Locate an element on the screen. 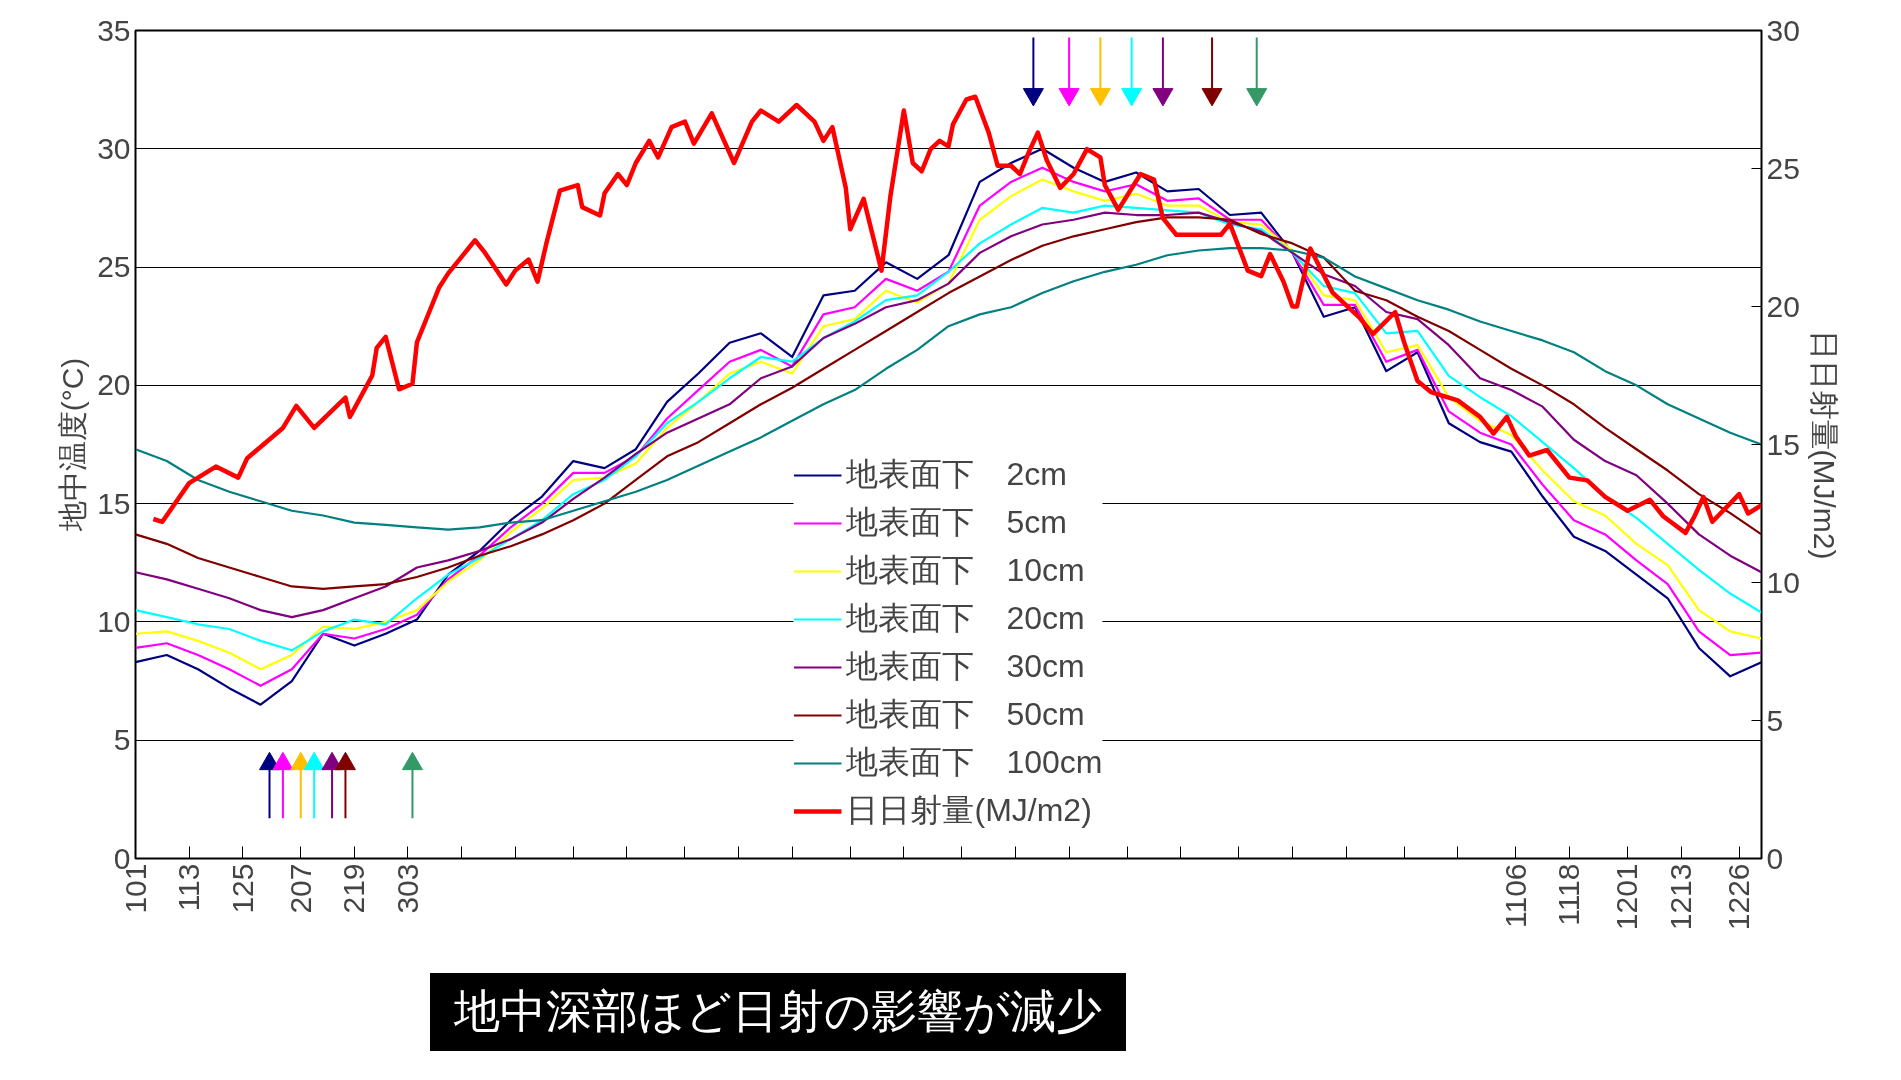 This screenshot has height=1080, width=1901. legend-label: 地表面下 30cm is located at coordinates (965, 666).